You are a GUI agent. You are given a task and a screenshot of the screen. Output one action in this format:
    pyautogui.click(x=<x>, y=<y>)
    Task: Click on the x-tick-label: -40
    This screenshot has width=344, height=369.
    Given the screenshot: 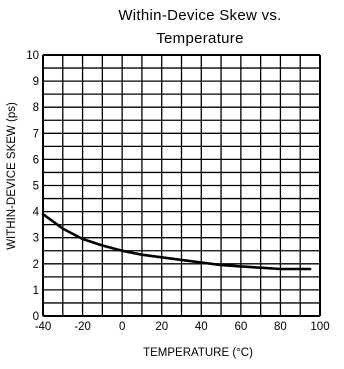 What is the action you would take?
    pyautogui.click(x=43, y=327)
    